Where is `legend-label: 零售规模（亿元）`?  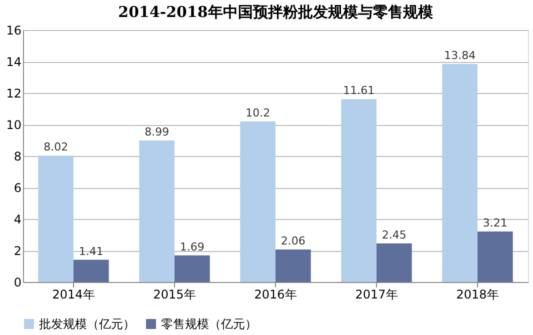 legend-label: 零售规模（亿元） is located at coordinates (209, 324).